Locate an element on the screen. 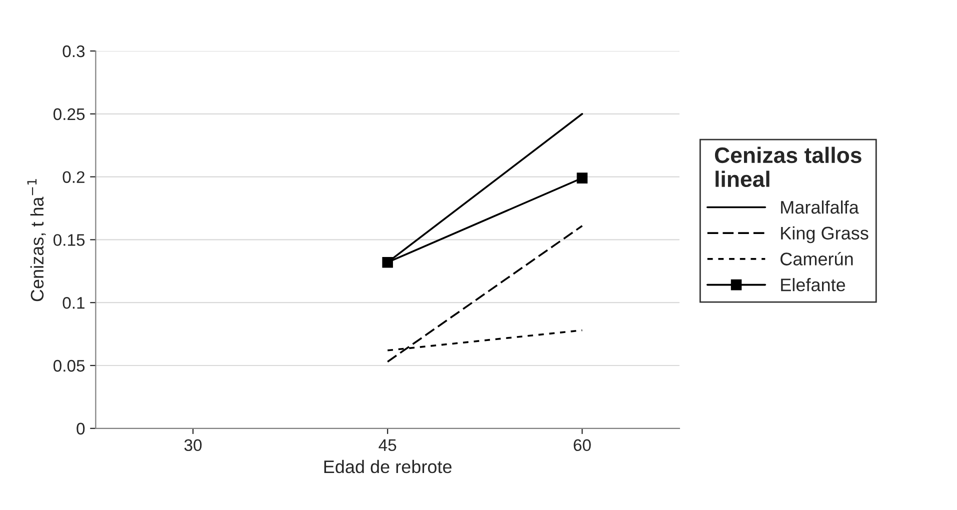 The image size is (957, 510). y-tick-label: 0.2 is located at coordinates (73, 177).